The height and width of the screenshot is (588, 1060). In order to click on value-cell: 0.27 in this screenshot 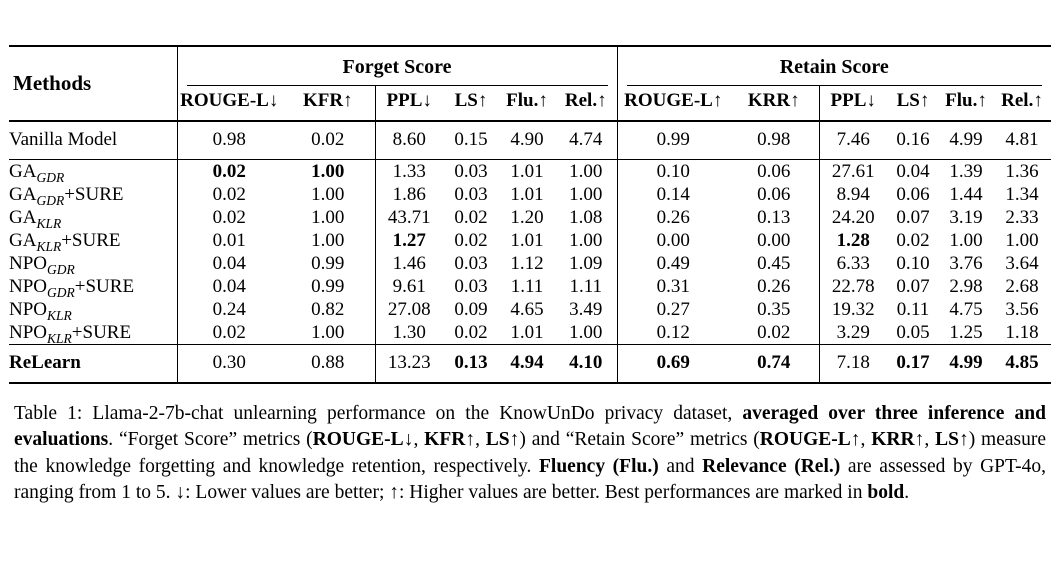, I will do `click(672, 309)`.